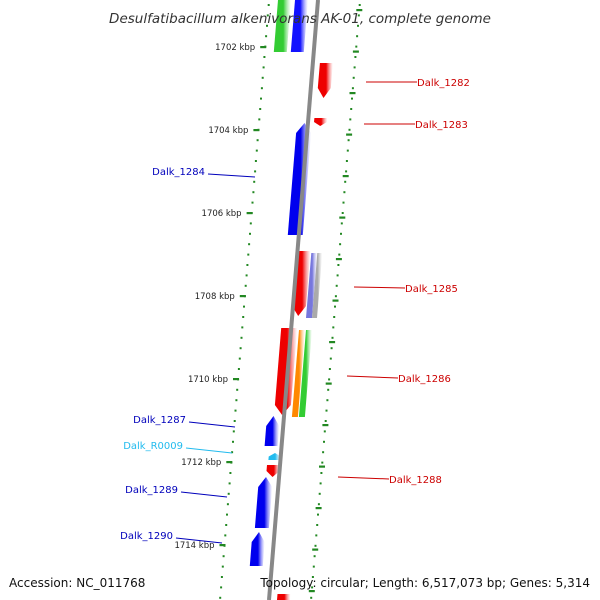 The width and height of the screenshot is (600, 600). I want to click on gene-label-dalk-1285: Dalk_1285, so click(431, 289).